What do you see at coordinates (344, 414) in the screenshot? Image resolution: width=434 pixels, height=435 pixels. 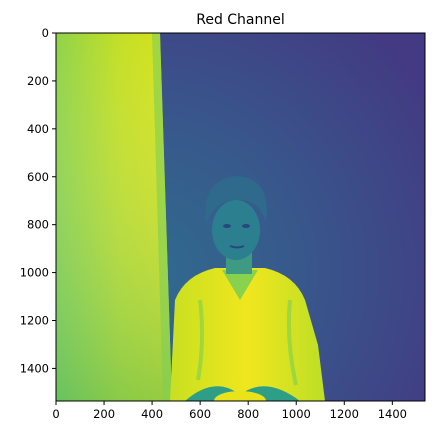 I see `x-tick-label: 1200` at bounding box center [344, 414].